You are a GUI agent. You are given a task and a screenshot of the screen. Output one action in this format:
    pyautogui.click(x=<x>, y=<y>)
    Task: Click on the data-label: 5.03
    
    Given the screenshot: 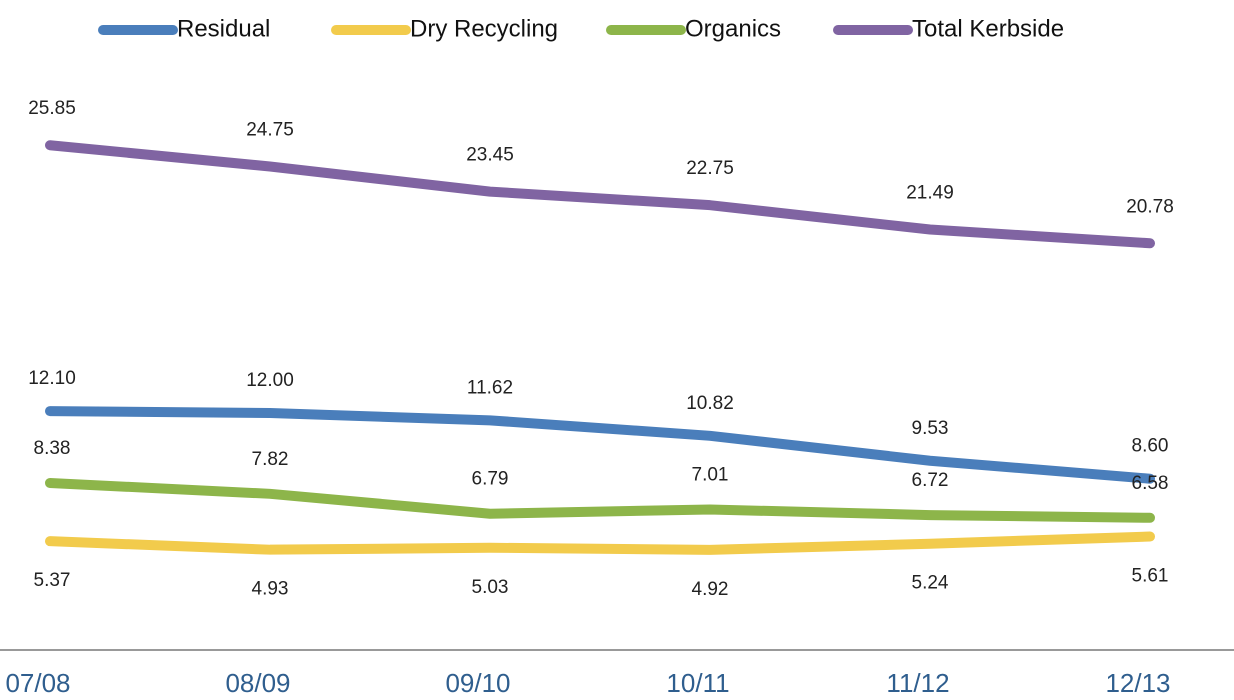 What is the action you would take?
    pyautogui.click(x=490, y=587)
    